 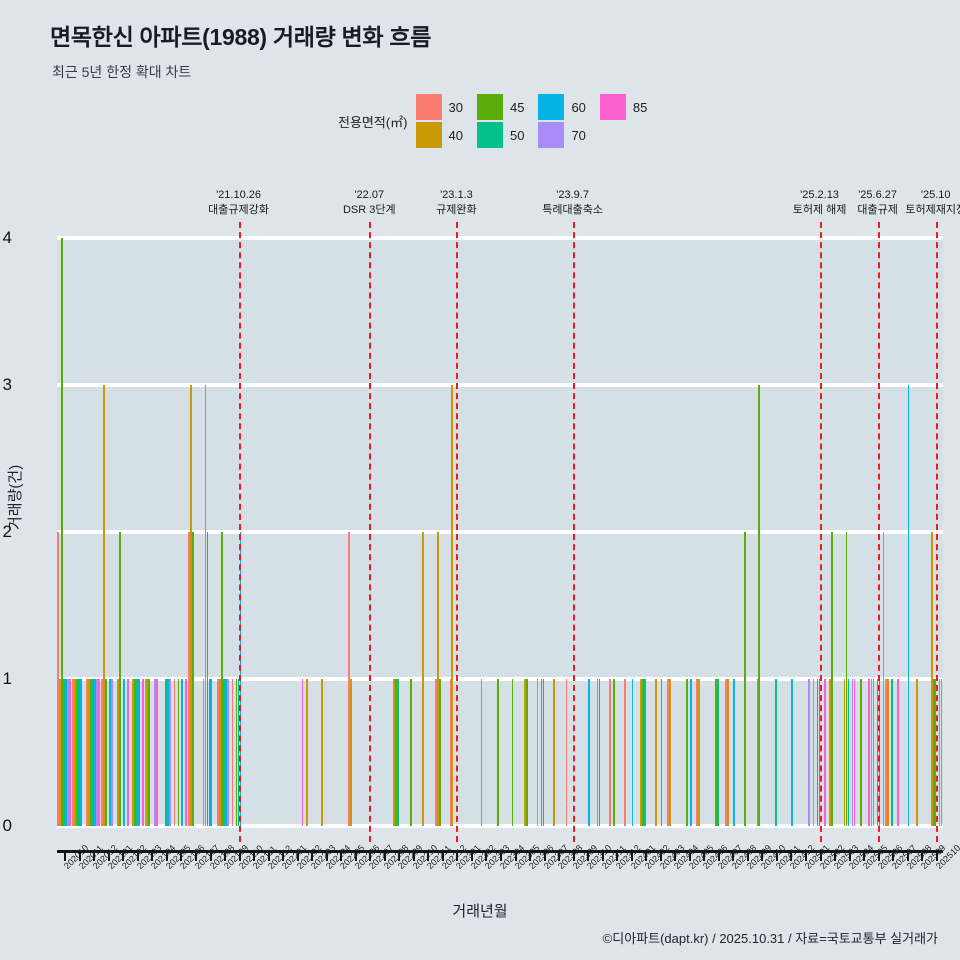 What do you see at coordinates (439, 107) in the screenshot?
I see `legend-item-30: 30` at bounding box center [439, 107].